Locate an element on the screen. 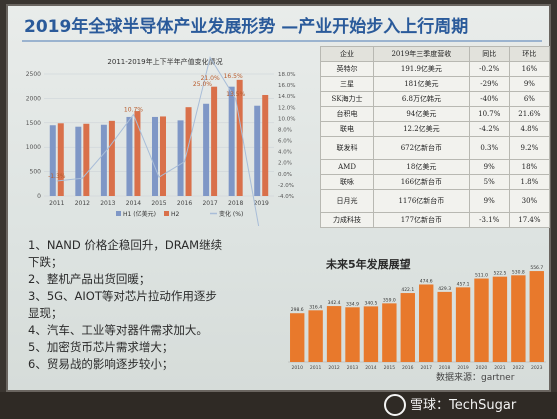 Image resolution: width=557 pixels, height=419 pixels. watermark-text: 雪球：TechSugar is located at coordinates (463, 405).